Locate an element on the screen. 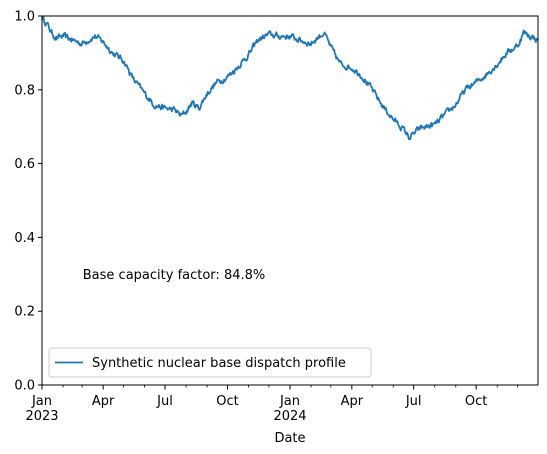 Image resolution: width=547 pixels, height=454 pixels. annotation-text: Base capacity factor: 84.8% is located at coordinates (174, 275).